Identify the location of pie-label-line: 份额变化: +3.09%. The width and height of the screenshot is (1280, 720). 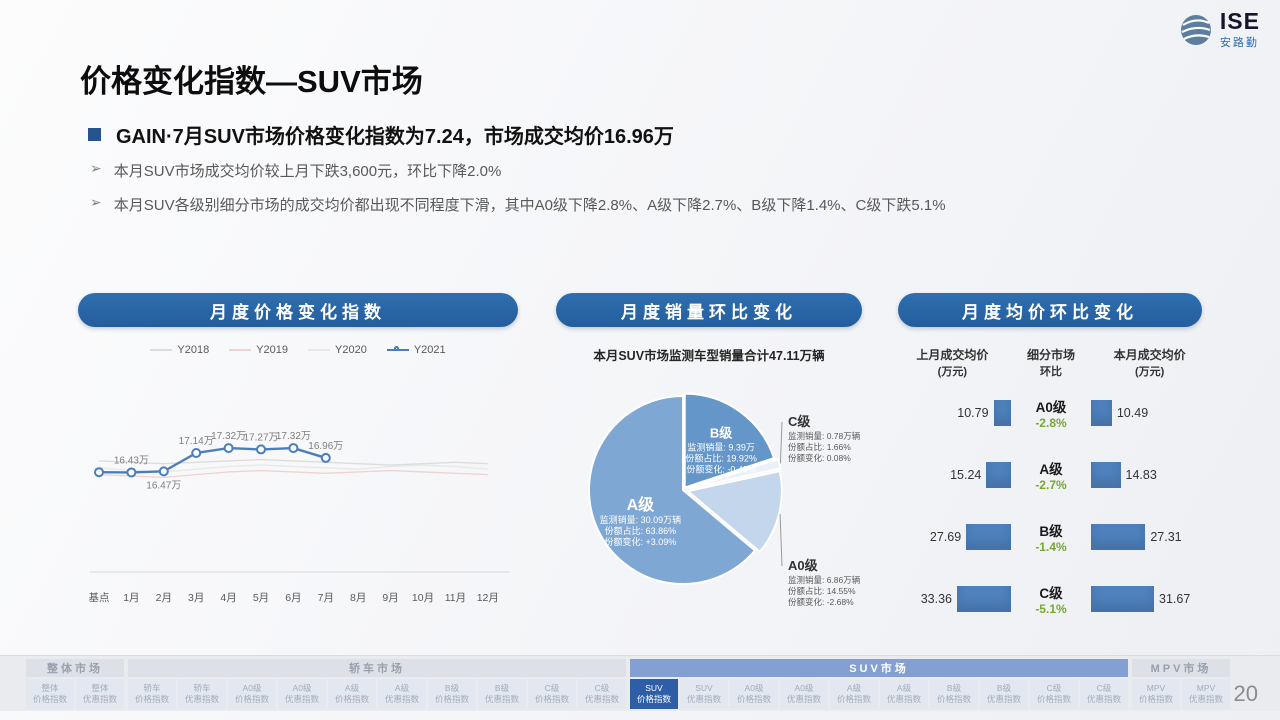
(640, 541).